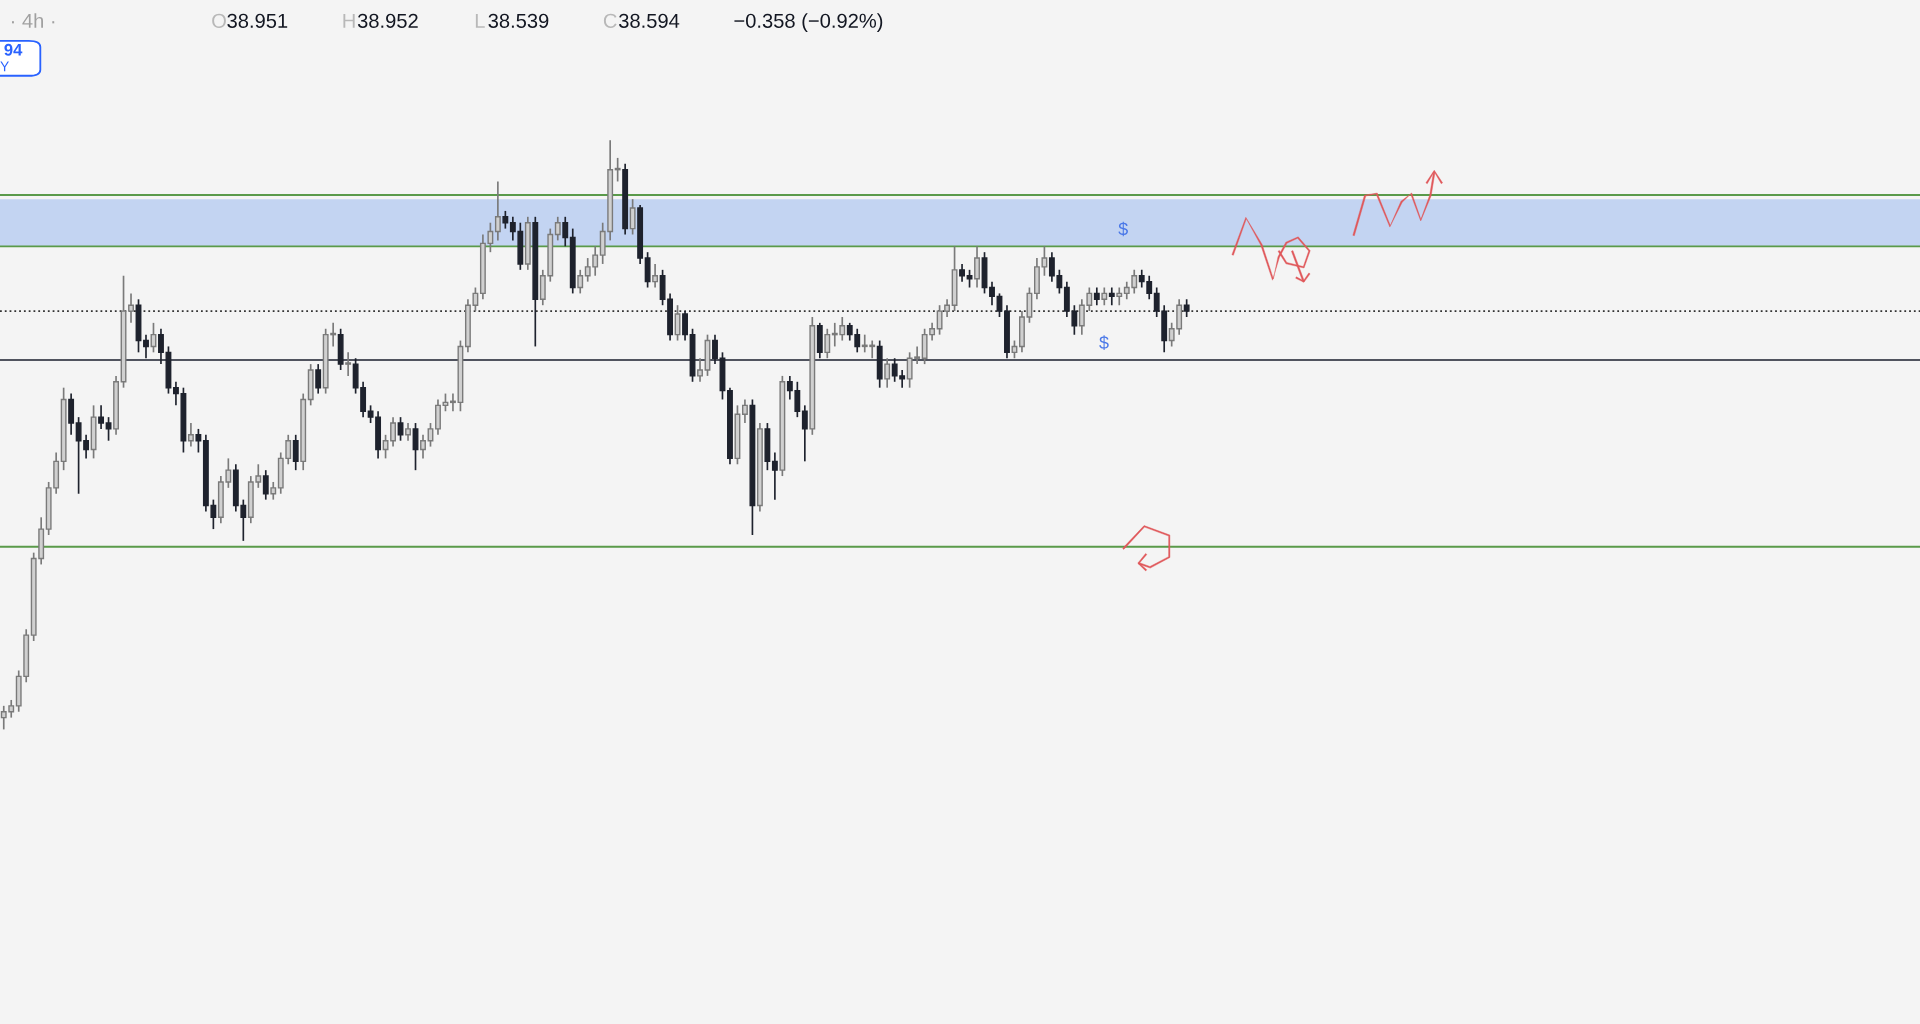 This screenshot has width=1920, height=1024. I want to click on text: Y, so click(4, 66).